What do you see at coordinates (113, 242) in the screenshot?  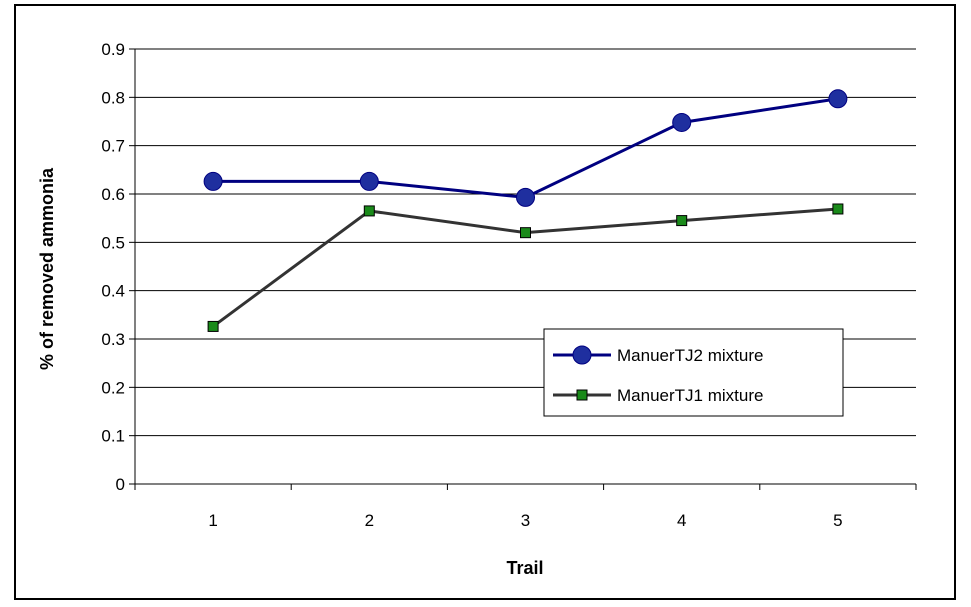 I see `y-tick-label: 0.5` at bounding box center [113, 242].